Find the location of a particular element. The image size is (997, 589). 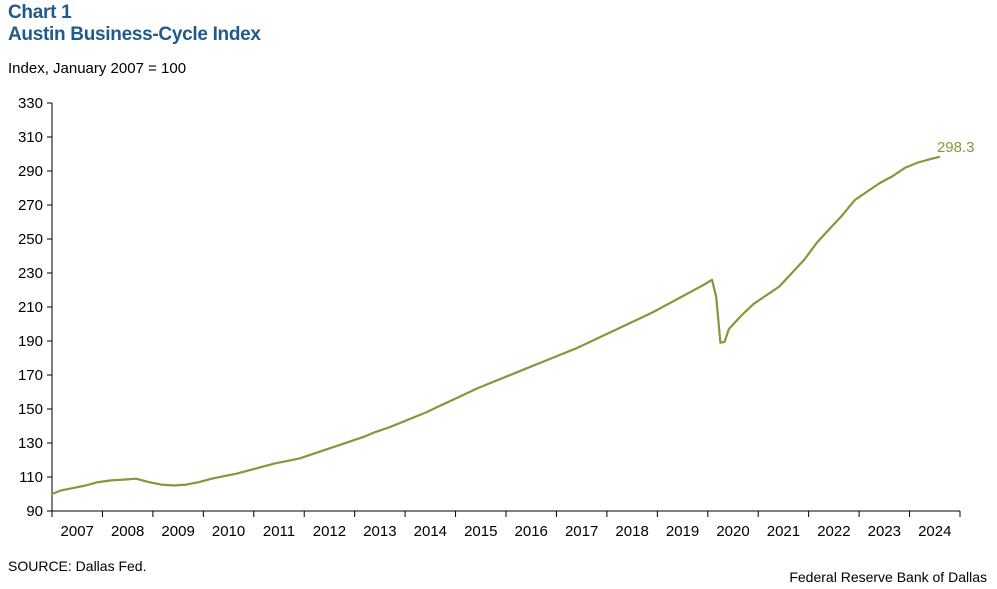

y-axis: 90 110 130 150 170 190 210 230 250 270 290 310 330 is located at coordinates (35, 307).